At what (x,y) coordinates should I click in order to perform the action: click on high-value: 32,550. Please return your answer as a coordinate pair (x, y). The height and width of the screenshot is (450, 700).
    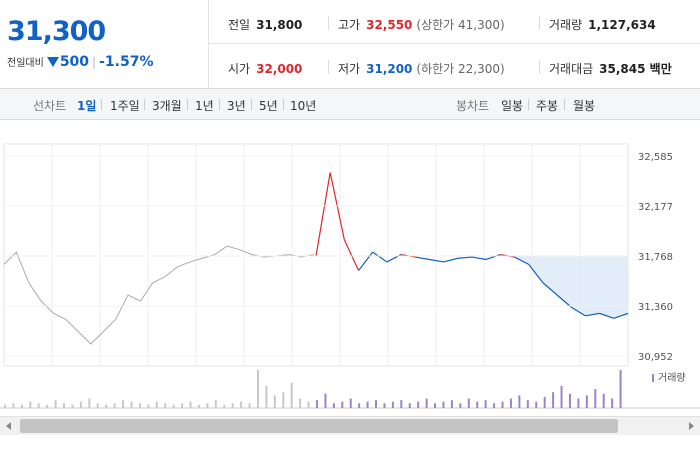
    Looking at the image, I should click on (389, 25).